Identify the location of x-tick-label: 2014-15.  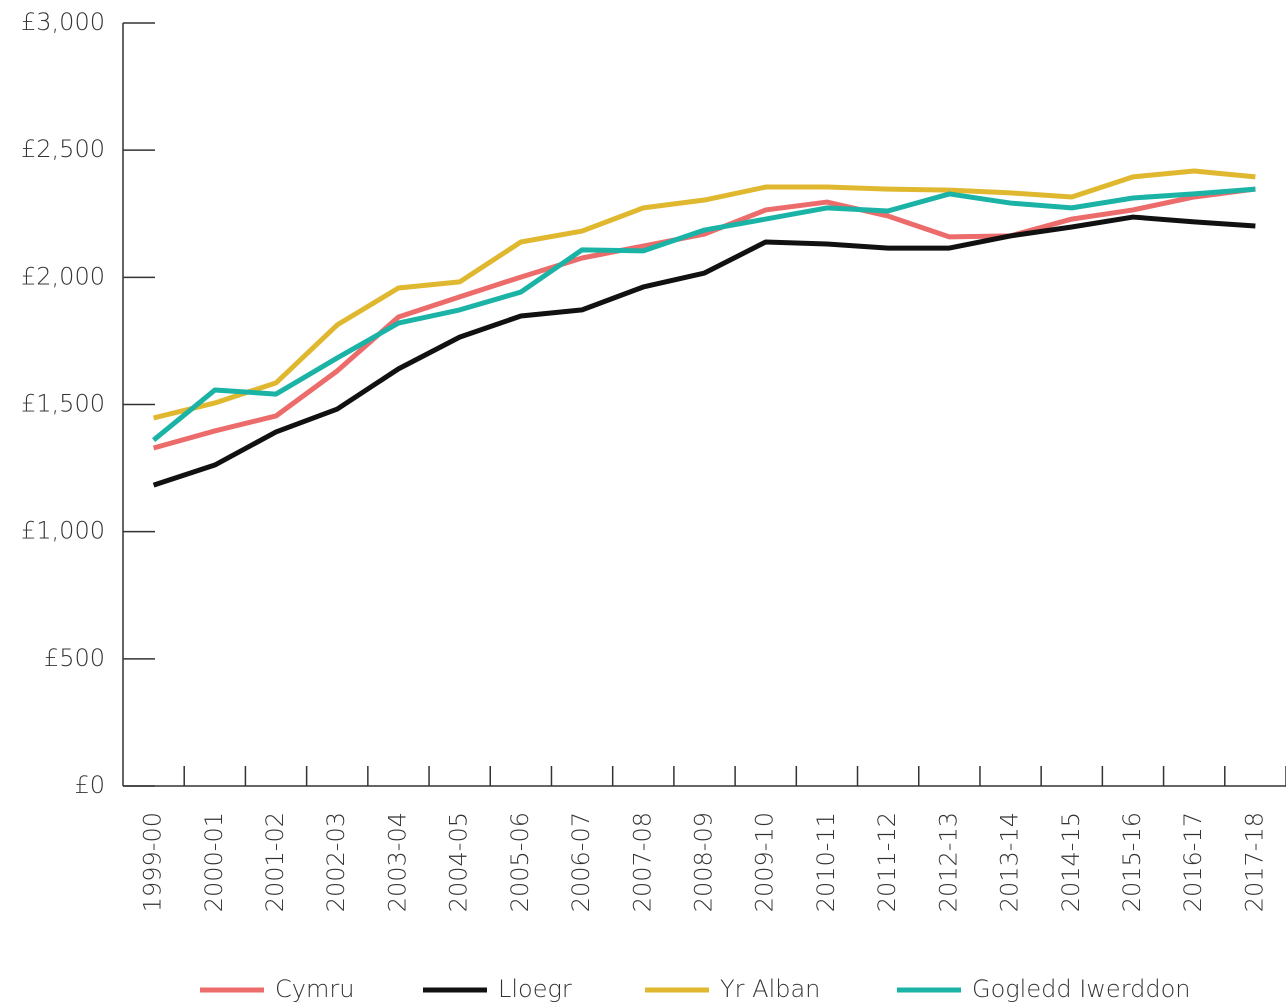
(1071, 862).